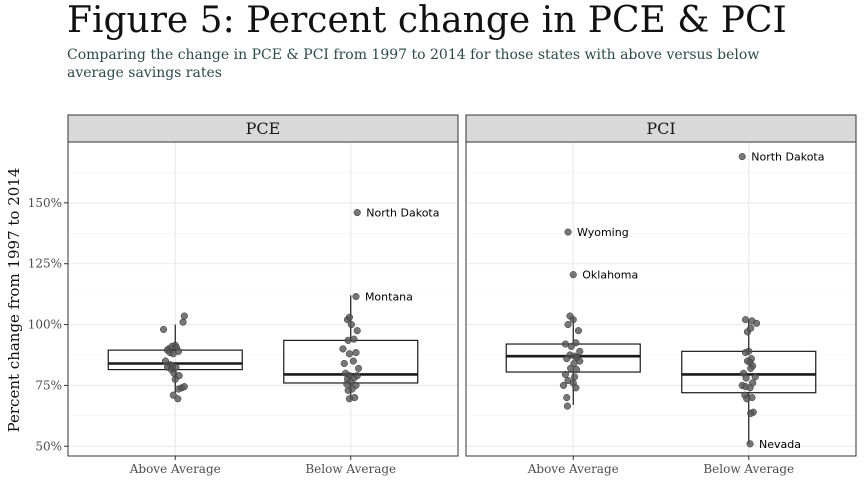 The width and height of the screenshot is (864, 480). What do you see at coordinates (48, 446) in the screenshot?
I see `y-tick-label: 50%` at bounding box center [48, 446].